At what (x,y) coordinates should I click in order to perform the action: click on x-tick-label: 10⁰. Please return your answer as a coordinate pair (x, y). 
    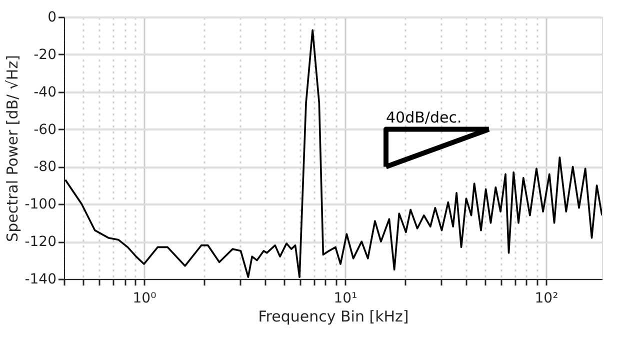
    Looking at the image, I should click on (144, 298).